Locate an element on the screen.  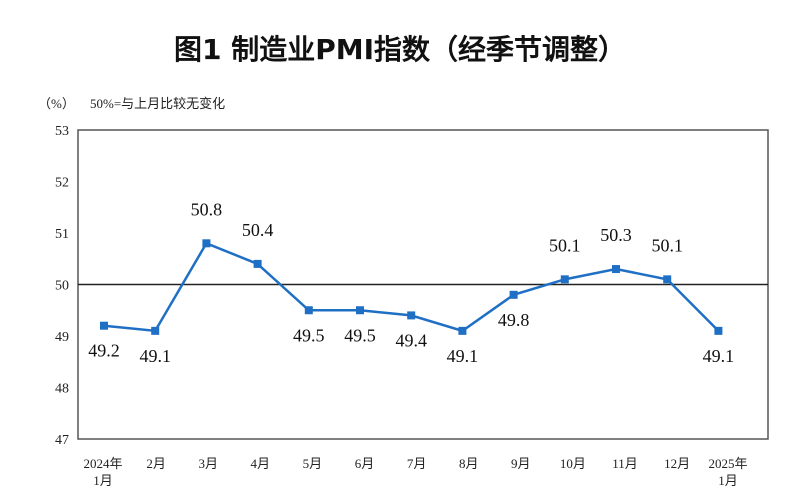
y-tick-label: 50 is located at coordinates (62, 286).